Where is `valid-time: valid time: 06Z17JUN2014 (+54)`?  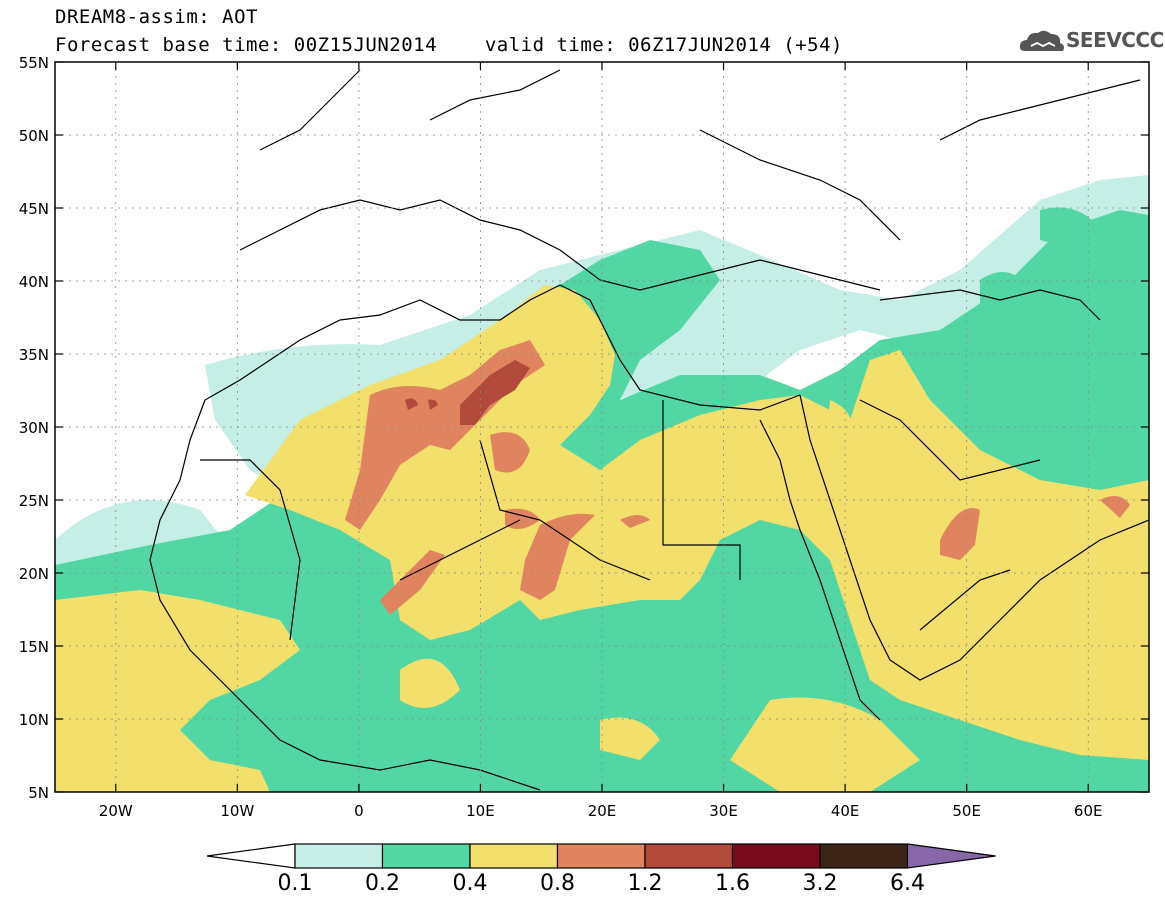
valid-time: valid time: 06Z17JUN2014 (+54) is located at coordinates (663, 45).